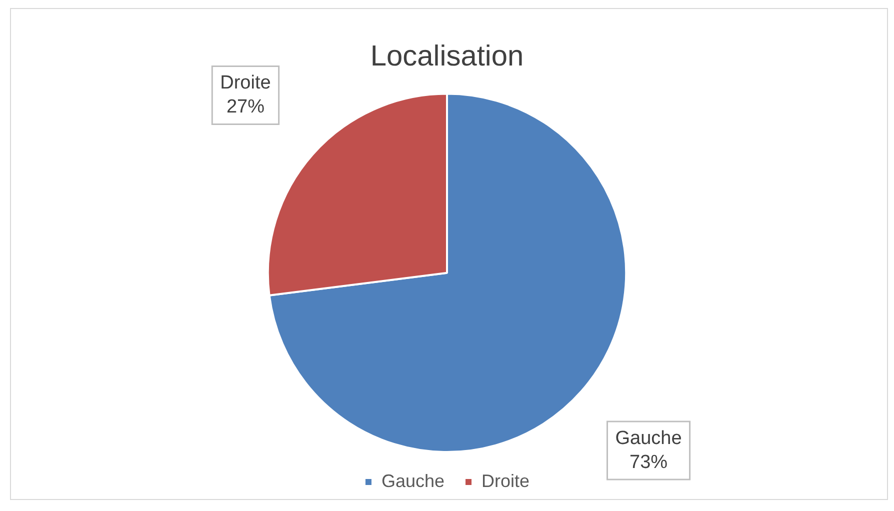  I want to click on data-label: 27%, so click(245, 107).